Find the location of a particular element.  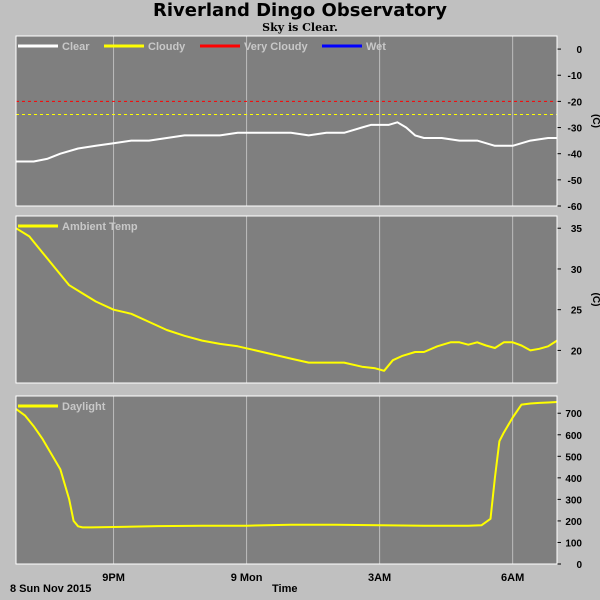

series-line-clear is located at coordinates (286, 142).